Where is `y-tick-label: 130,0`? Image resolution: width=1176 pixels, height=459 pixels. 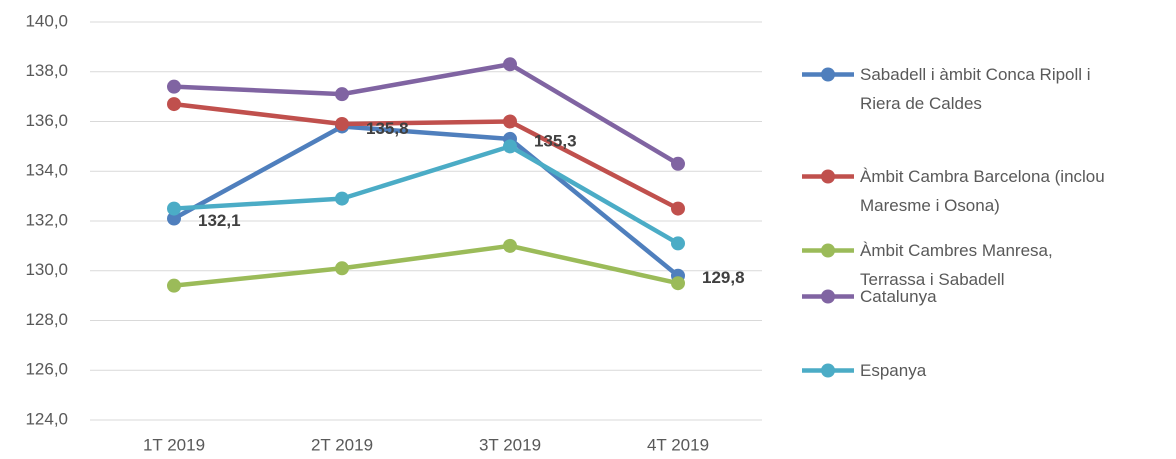
y-tick-label: 130,0 is located at coordinates (46, 269).